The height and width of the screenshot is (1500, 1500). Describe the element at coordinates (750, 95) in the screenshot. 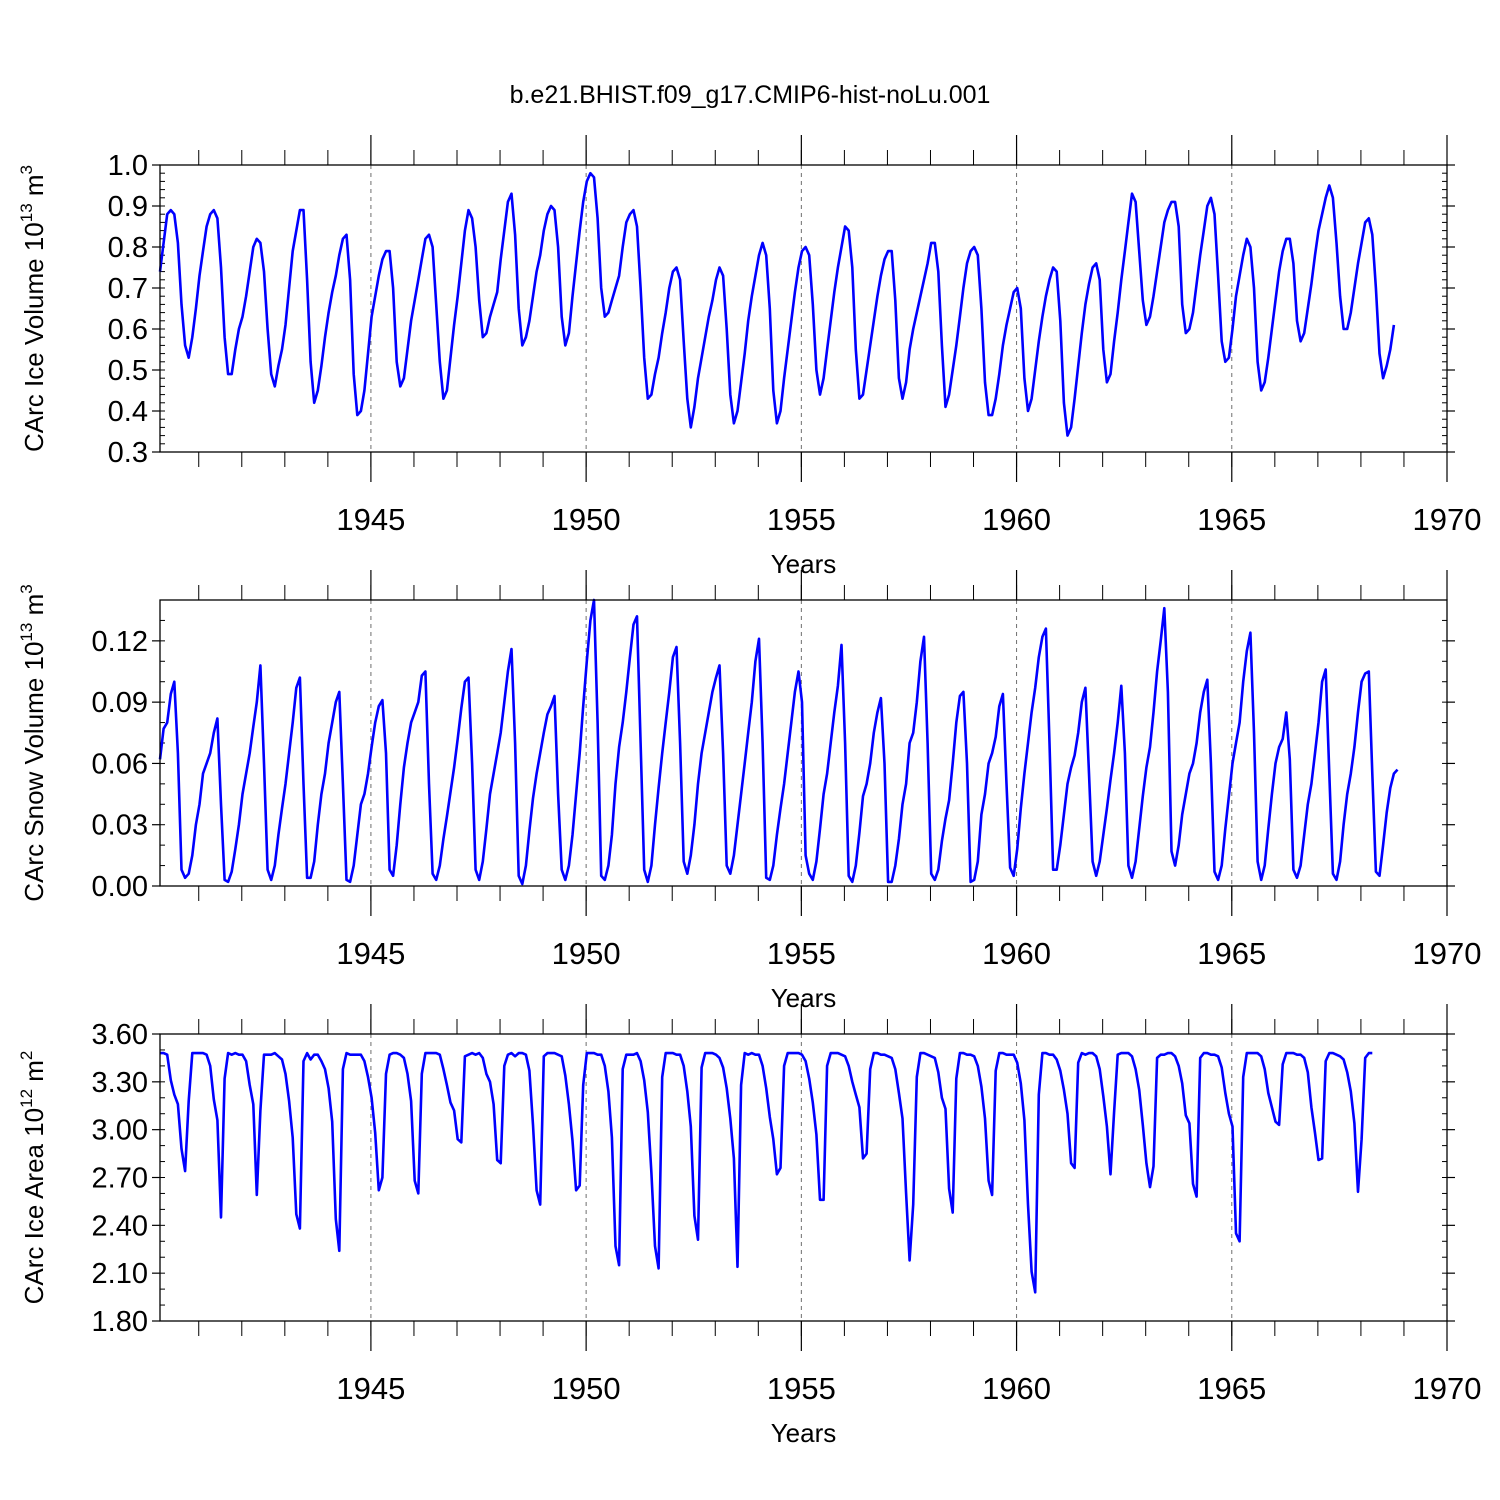

I see `figure-title: b.e21.BHIST.f09_g17.CMIP6-hist-noLu.001` at that location.